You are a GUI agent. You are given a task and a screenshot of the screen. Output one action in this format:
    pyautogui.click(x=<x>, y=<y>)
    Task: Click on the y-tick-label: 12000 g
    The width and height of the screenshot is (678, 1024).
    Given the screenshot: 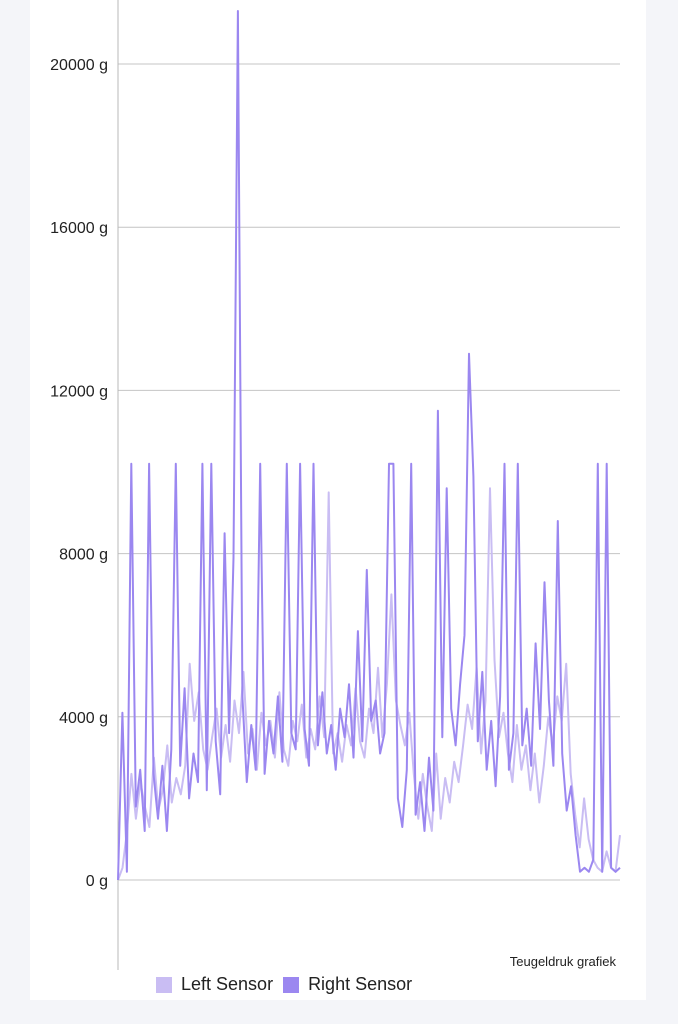 What is the action you would take?
    pyautogui.click(x=79, y=391)
    